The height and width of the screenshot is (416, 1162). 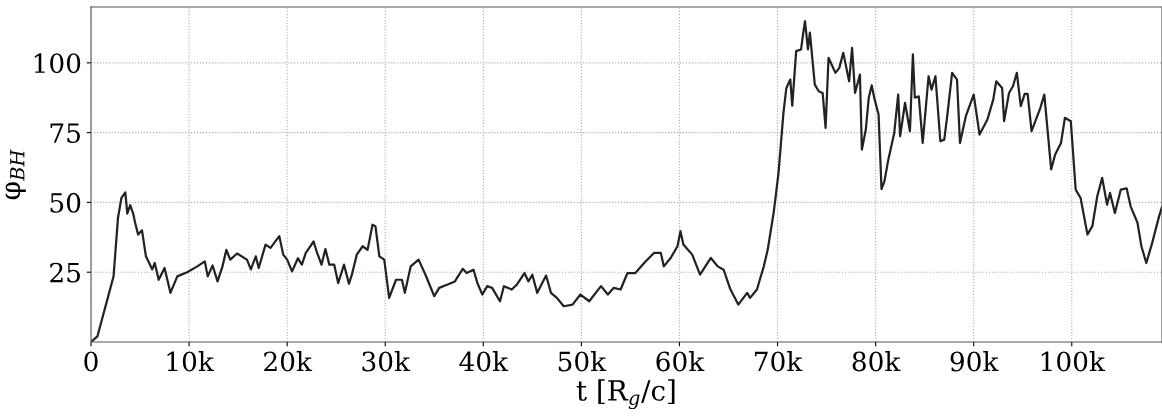 I want to click on x-tick-label: 40k, so click(x=484, y=361).